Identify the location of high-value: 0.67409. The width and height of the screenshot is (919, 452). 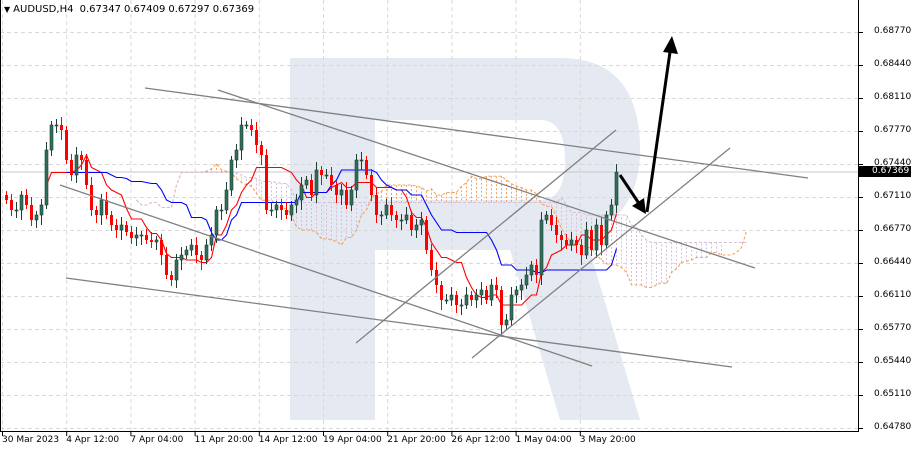
(145, 9).